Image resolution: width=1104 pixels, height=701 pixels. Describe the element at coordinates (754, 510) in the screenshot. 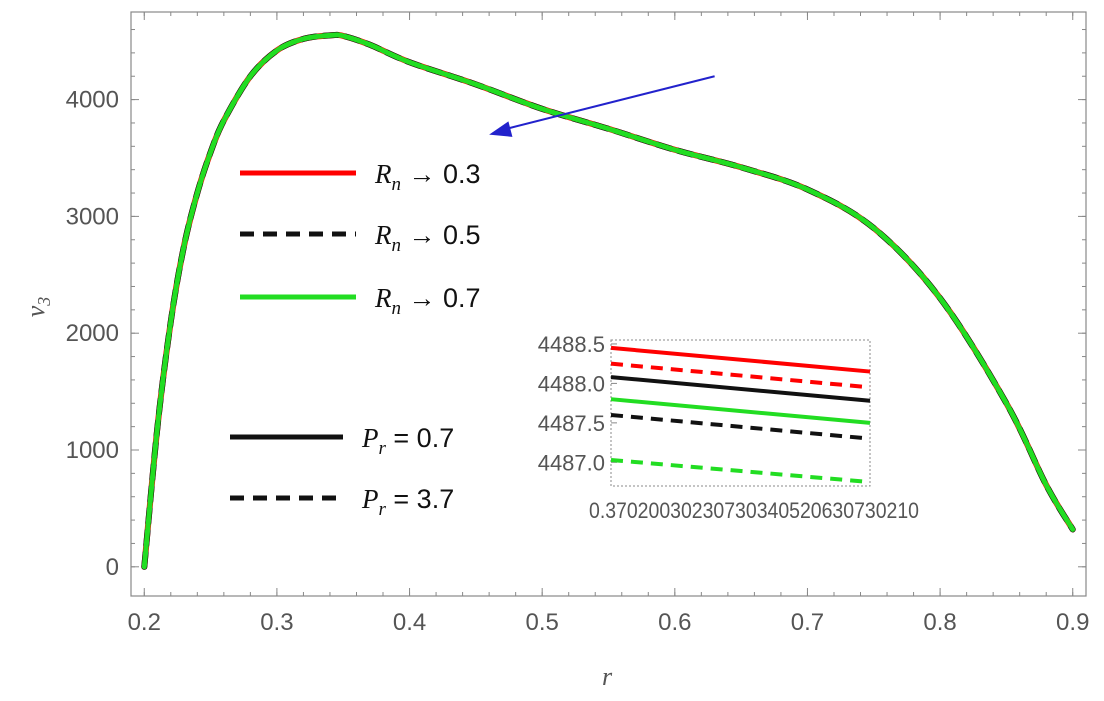

I see `inset-x-tick-labels: 0.37020030230730340520630730210` at that location.